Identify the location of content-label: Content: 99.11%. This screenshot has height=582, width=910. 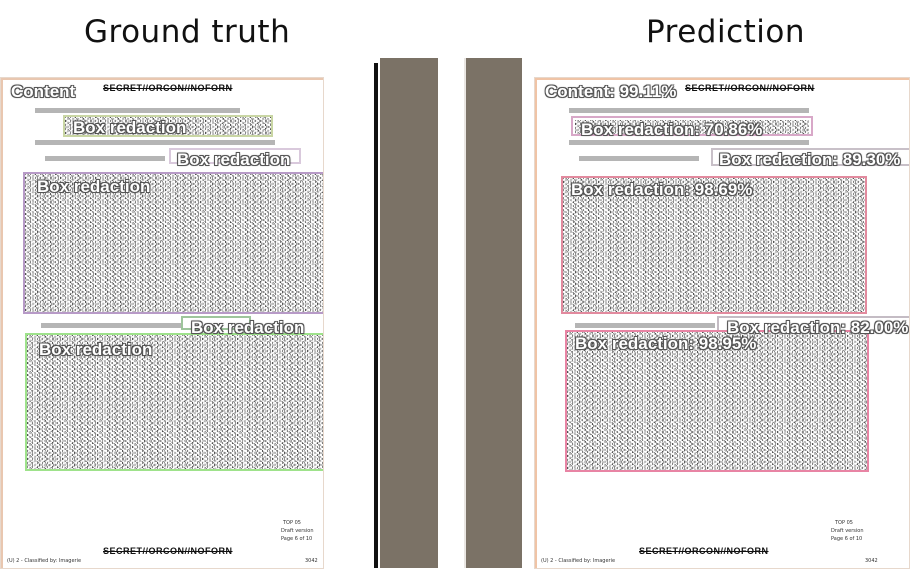
(611, 91).